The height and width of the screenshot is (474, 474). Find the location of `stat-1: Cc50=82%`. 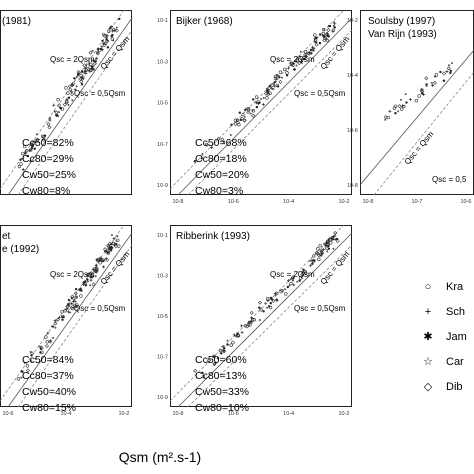

stat-1: Cc50=82% is located at coordinates (48, 143).